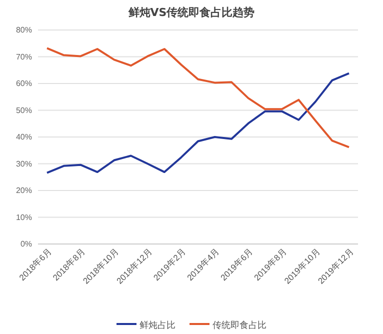 This screenshot has width=383, height=334. What do you see at coordinates (26, 244) in the screenshot?
I see `y-tick-label: 0%` at bounding box center [26, 244].